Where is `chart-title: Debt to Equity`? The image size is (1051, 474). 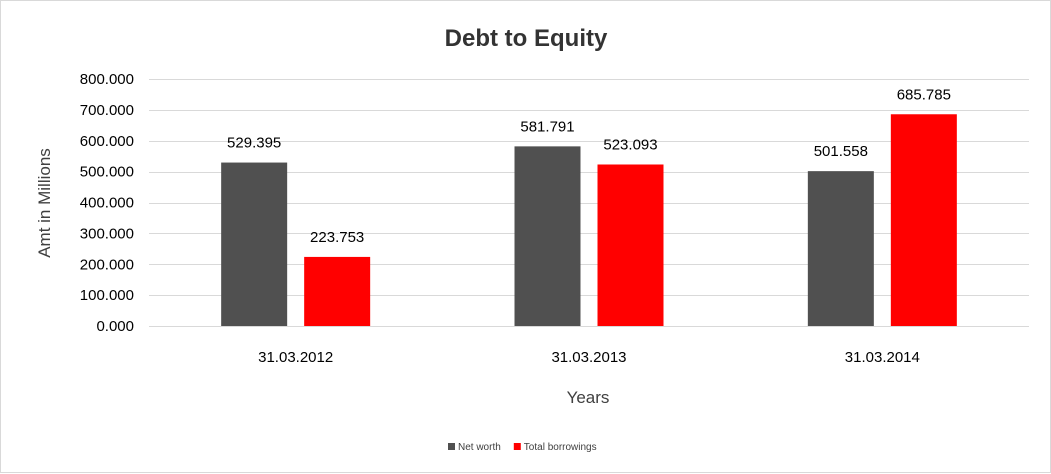
chart-title: Debt to Equity is located at coordinates (526, 38).